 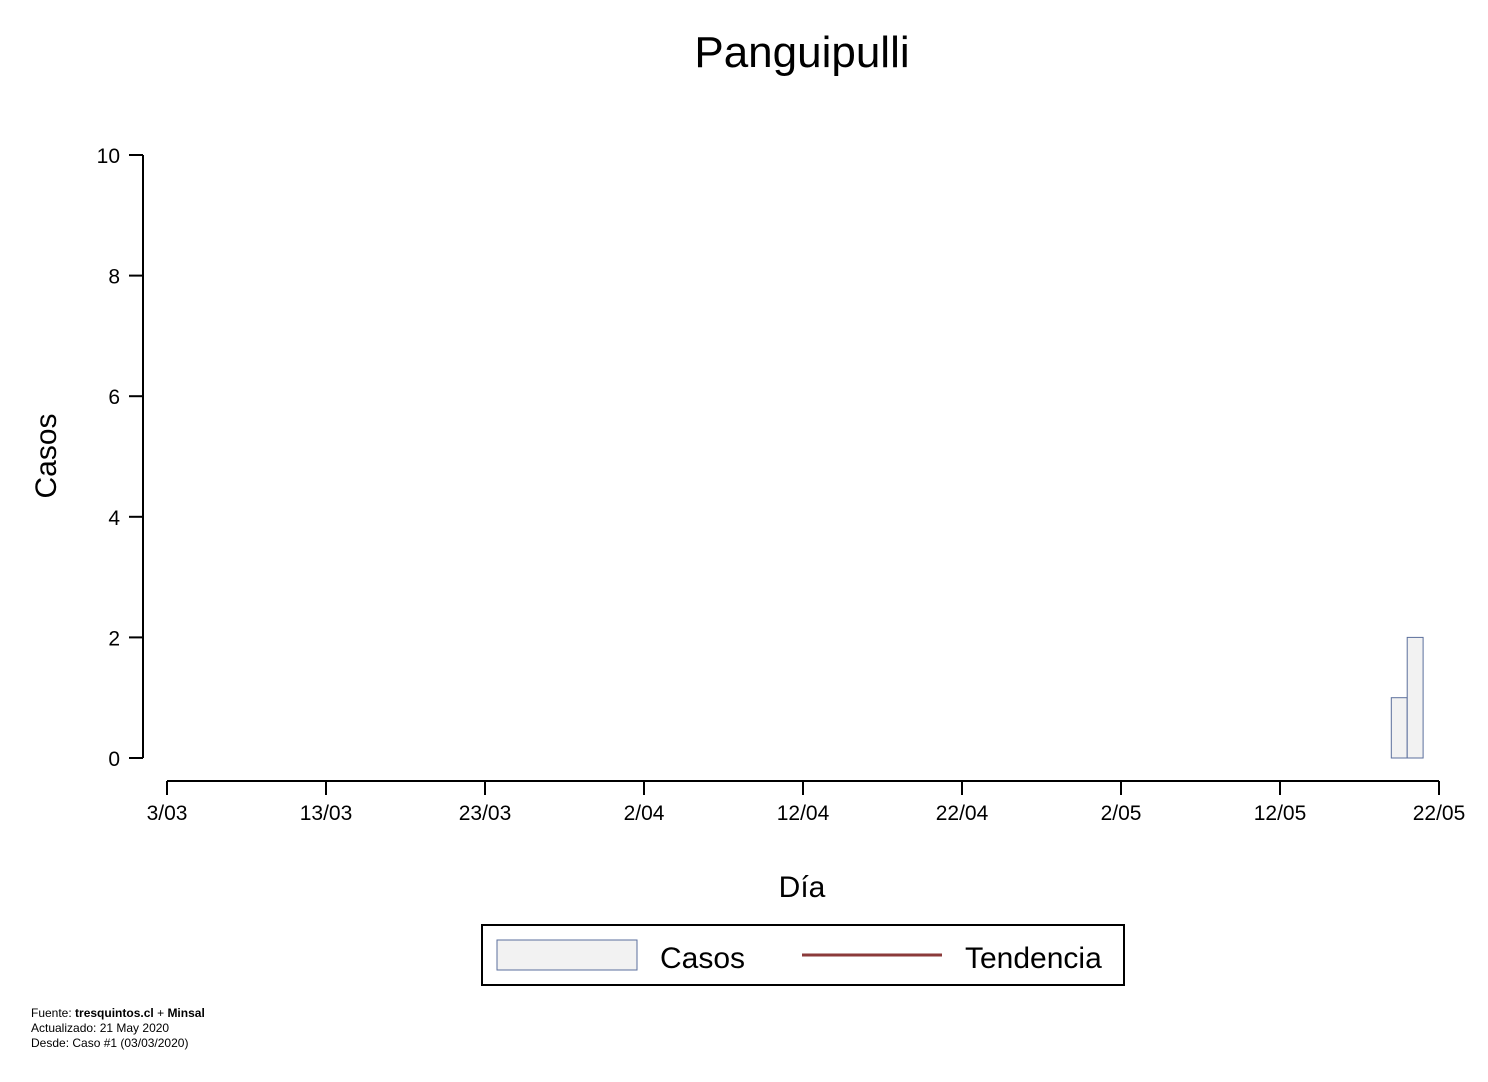 What do you see at coordinates (114, 518) in the screenshot?
I see `y-tick-label: 4` at bounding box center [114, 518].